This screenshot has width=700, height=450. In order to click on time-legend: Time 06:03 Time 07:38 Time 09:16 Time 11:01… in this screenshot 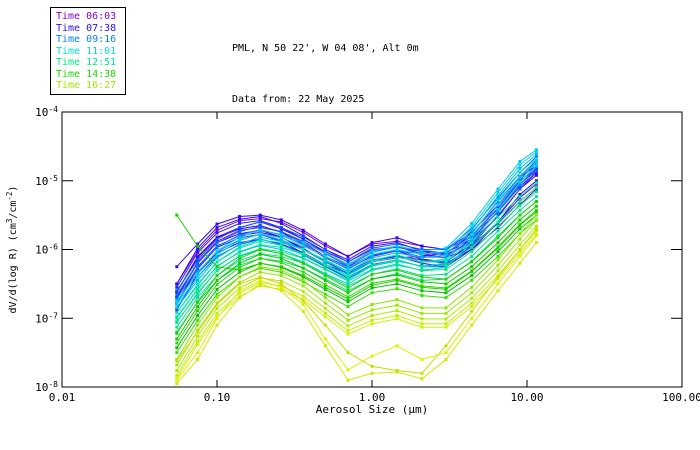, I will do `click(88, 51)`.